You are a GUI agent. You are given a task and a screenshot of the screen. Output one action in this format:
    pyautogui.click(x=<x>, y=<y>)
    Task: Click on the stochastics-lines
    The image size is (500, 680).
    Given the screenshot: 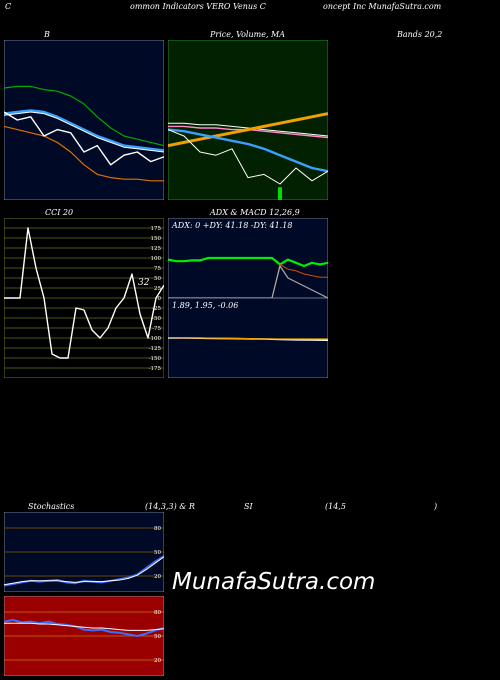 What is the action you would take?
    pyautogui.click(x=84, y=571)
    